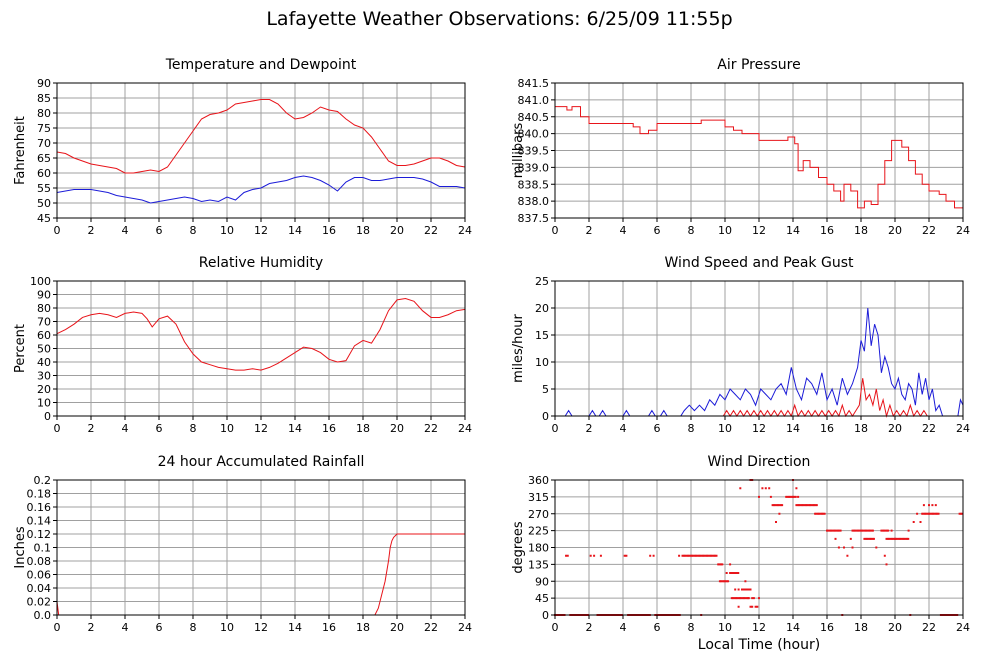 Image resolution: width=999 pixels, height=659 pixels. I want to click on y-tick-label: 70, so click(44, 322).